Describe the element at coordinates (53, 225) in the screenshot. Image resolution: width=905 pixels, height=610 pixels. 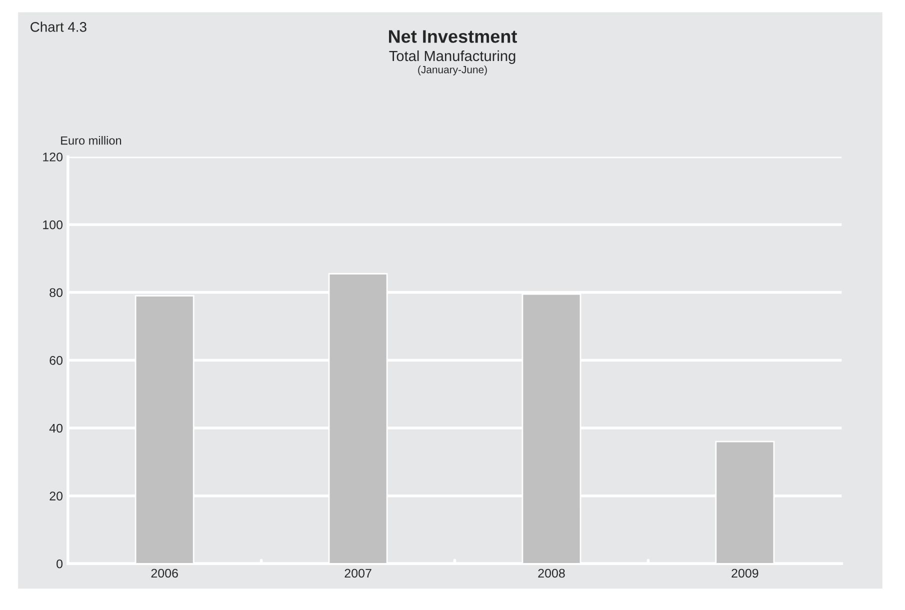
I see `y-tick-label: 100` at that location.